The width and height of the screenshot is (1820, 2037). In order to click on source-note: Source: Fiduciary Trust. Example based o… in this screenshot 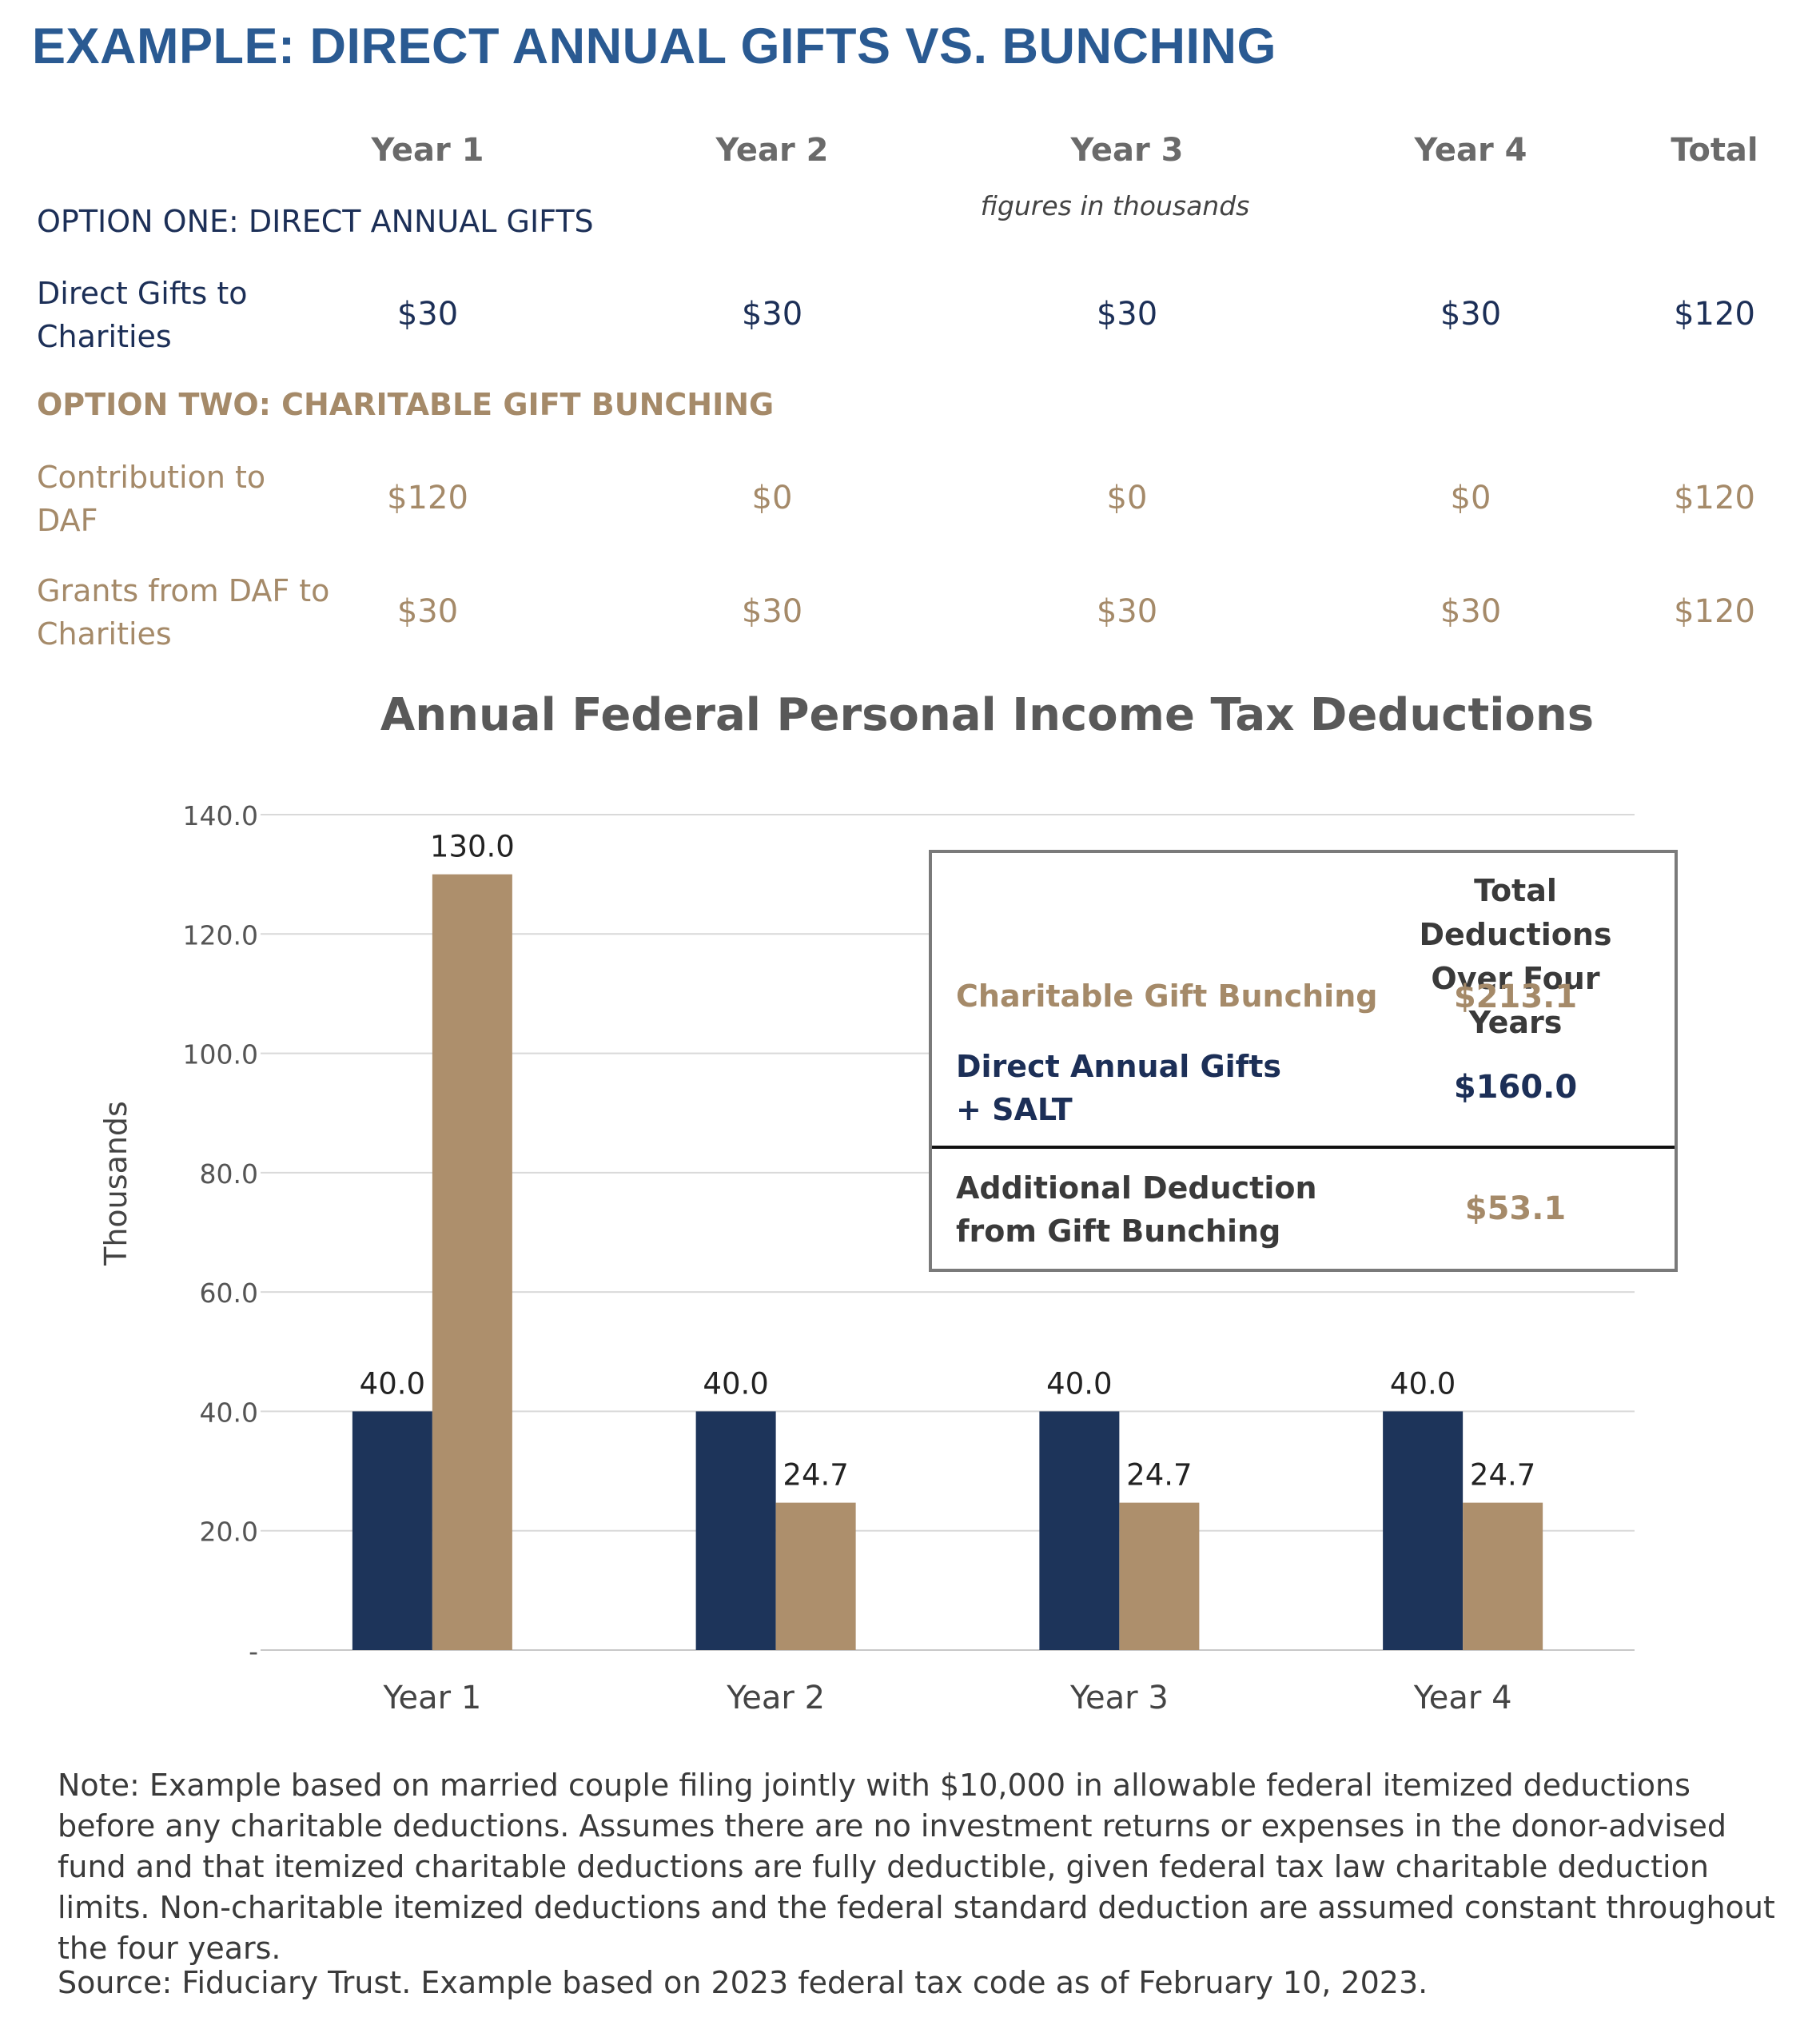, I will do `click(743, 1982)`.